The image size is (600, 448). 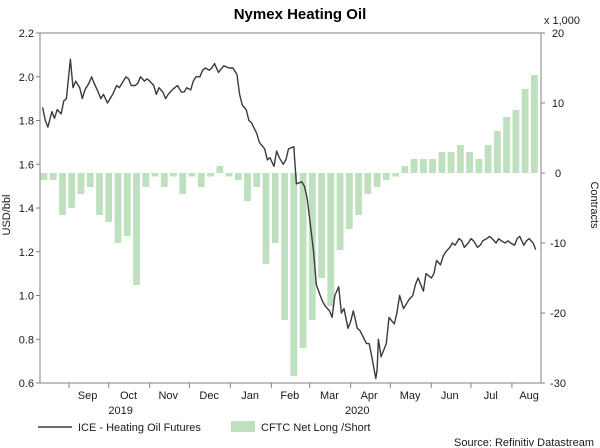 What do you see at coordinates (26, 253) in the screenshot?
I see `left-tick-label: 1.2` at bounding box center [26, 253].